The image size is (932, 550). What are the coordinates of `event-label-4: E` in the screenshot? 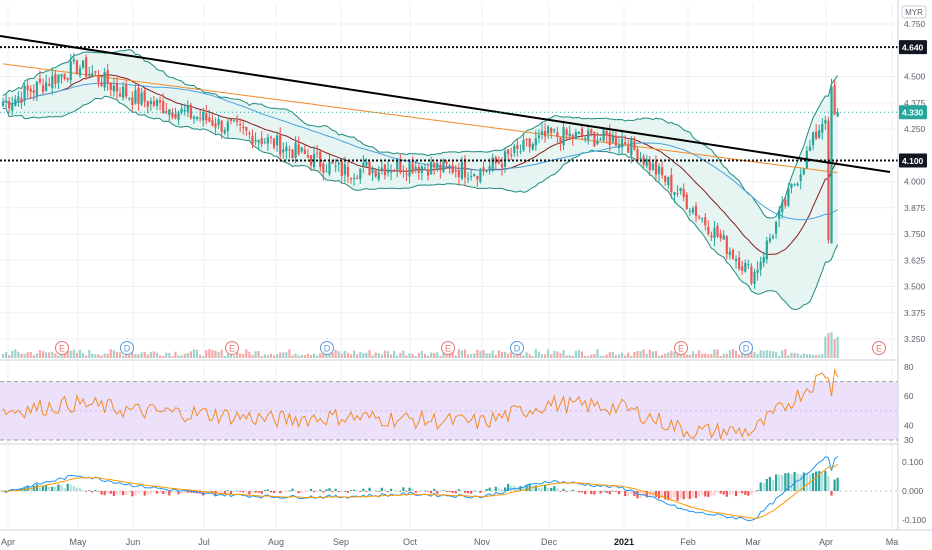 It's located at (448, 349).